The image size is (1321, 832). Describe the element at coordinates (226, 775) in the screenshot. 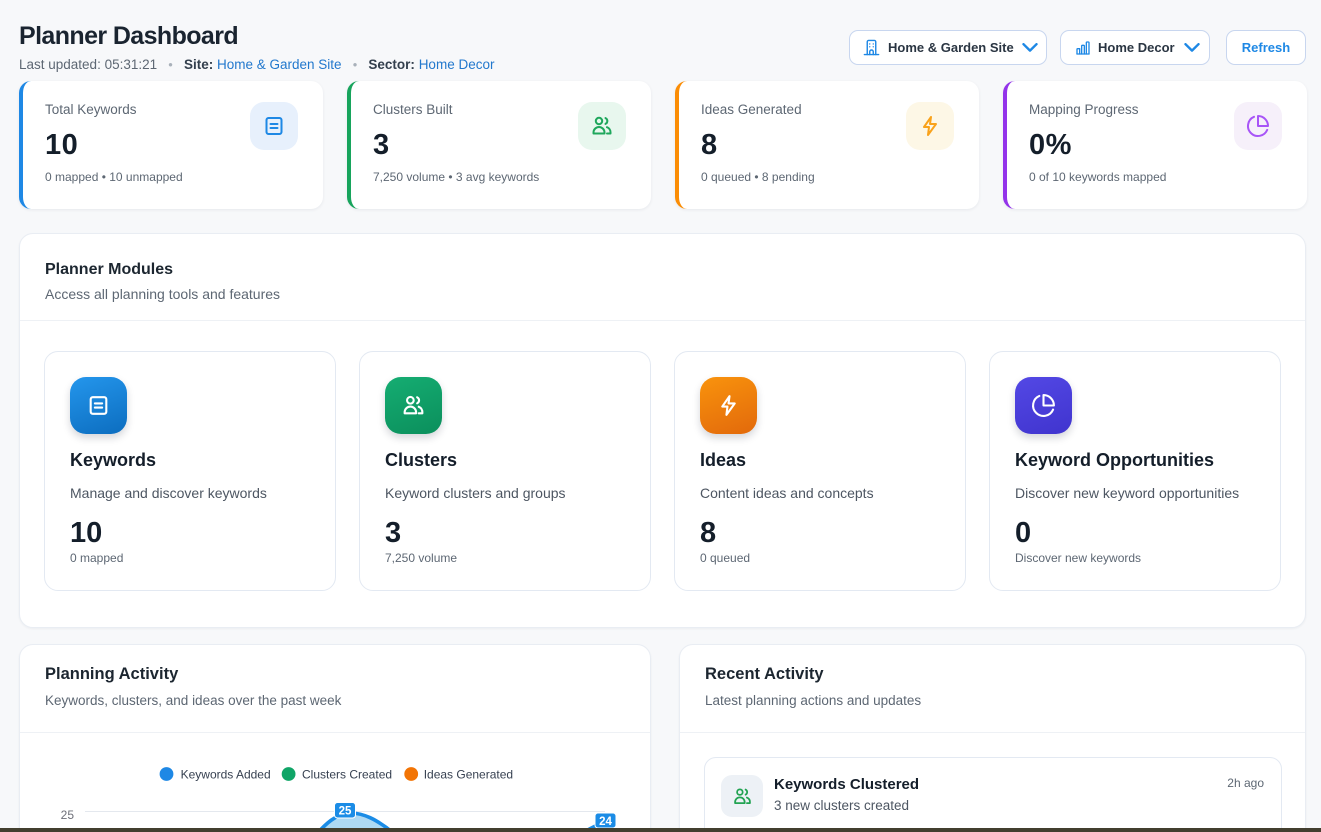

I see `svg-text: Keywords Added` at that location.